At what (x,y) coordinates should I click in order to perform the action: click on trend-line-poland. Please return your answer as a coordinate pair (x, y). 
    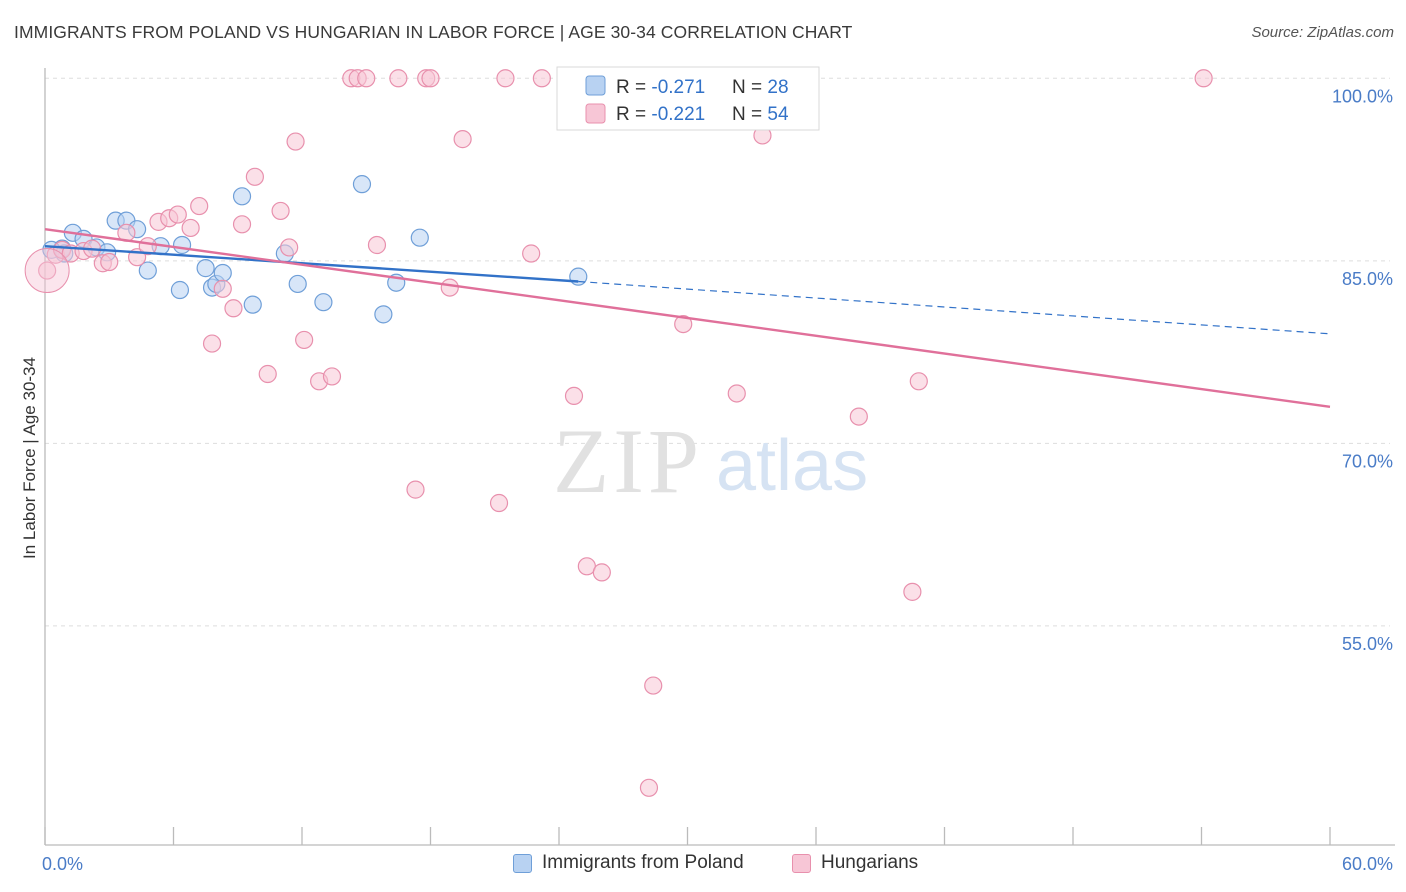
    Looking at the image, I should click on (311, 264).